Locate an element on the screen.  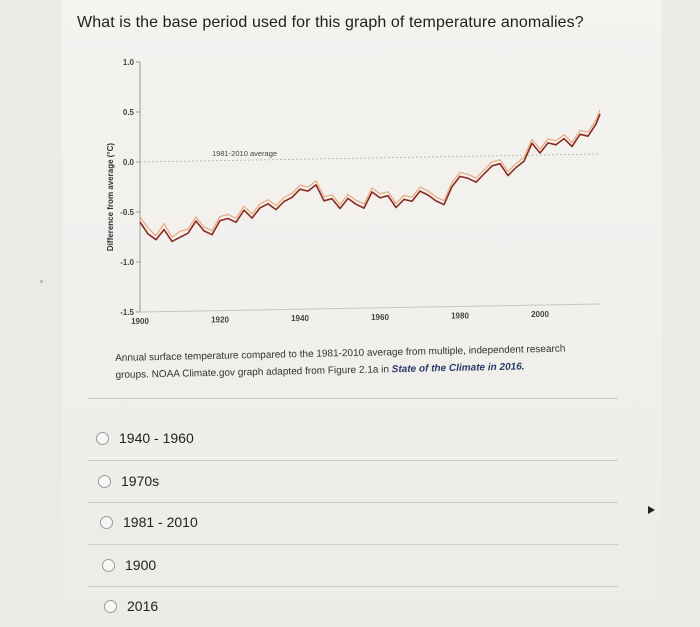
caption-source-title: State of the Climate in 2016. is located at coordinates (458, 368).